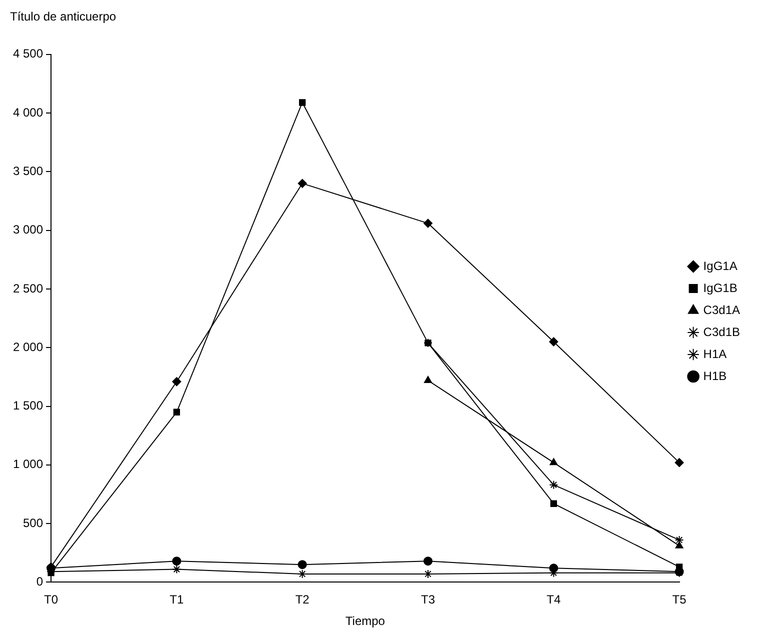 The width and height of the screenshot is (760, 643). What do you see at coordinates (428, 599) in the screenshot?
I see `x-tick-label: T3` at bounding box center [428, 599].